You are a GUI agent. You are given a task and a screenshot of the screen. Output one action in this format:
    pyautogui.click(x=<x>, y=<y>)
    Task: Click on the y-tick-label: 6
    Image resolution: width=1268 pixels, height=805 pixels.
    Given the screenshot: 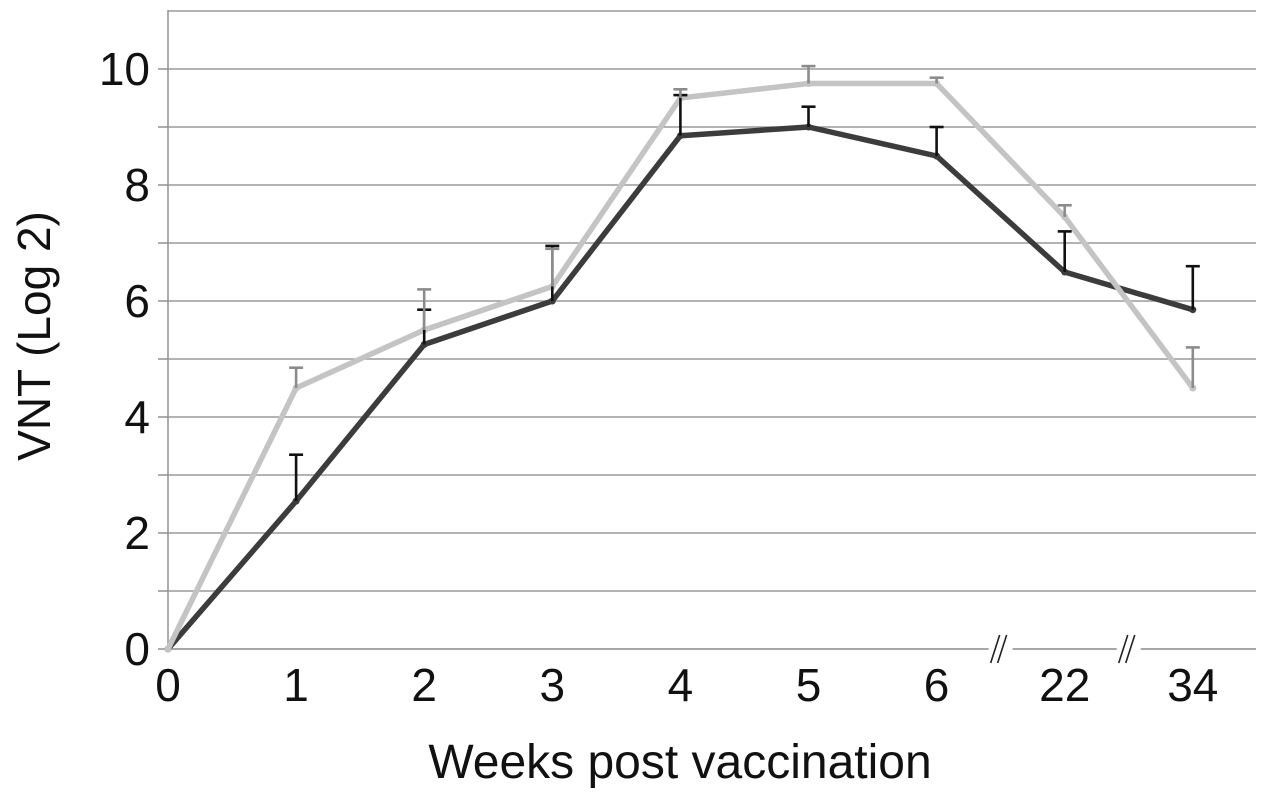 What is the action you would take?
    pyautogui.click(x=137, y=301)
    